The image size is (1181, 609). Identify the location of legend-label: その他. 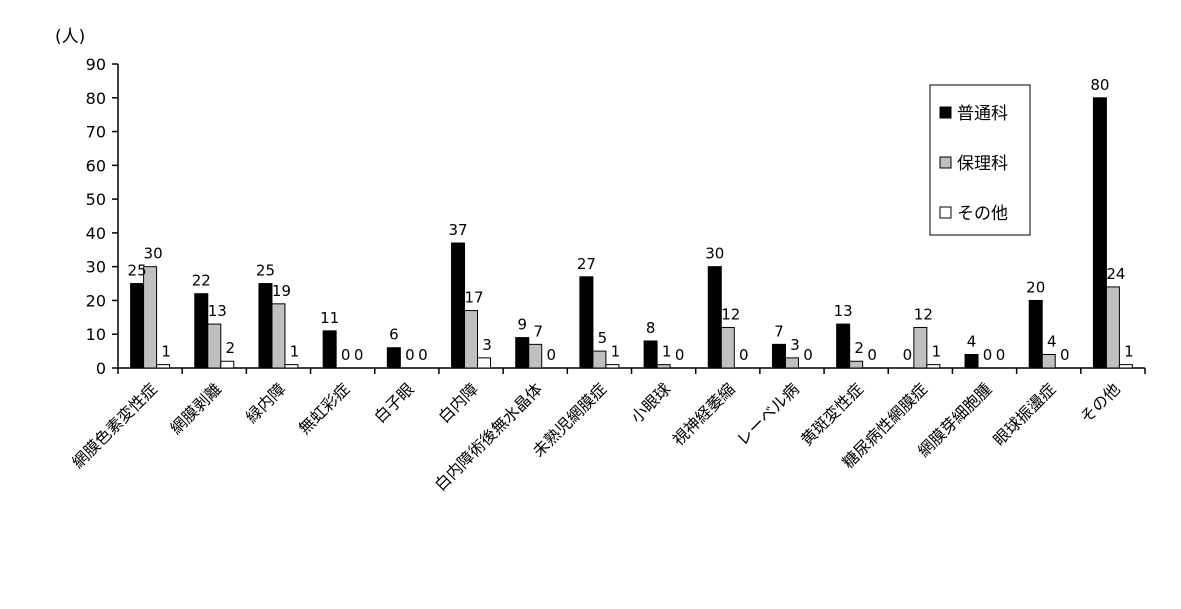
(982, 214).